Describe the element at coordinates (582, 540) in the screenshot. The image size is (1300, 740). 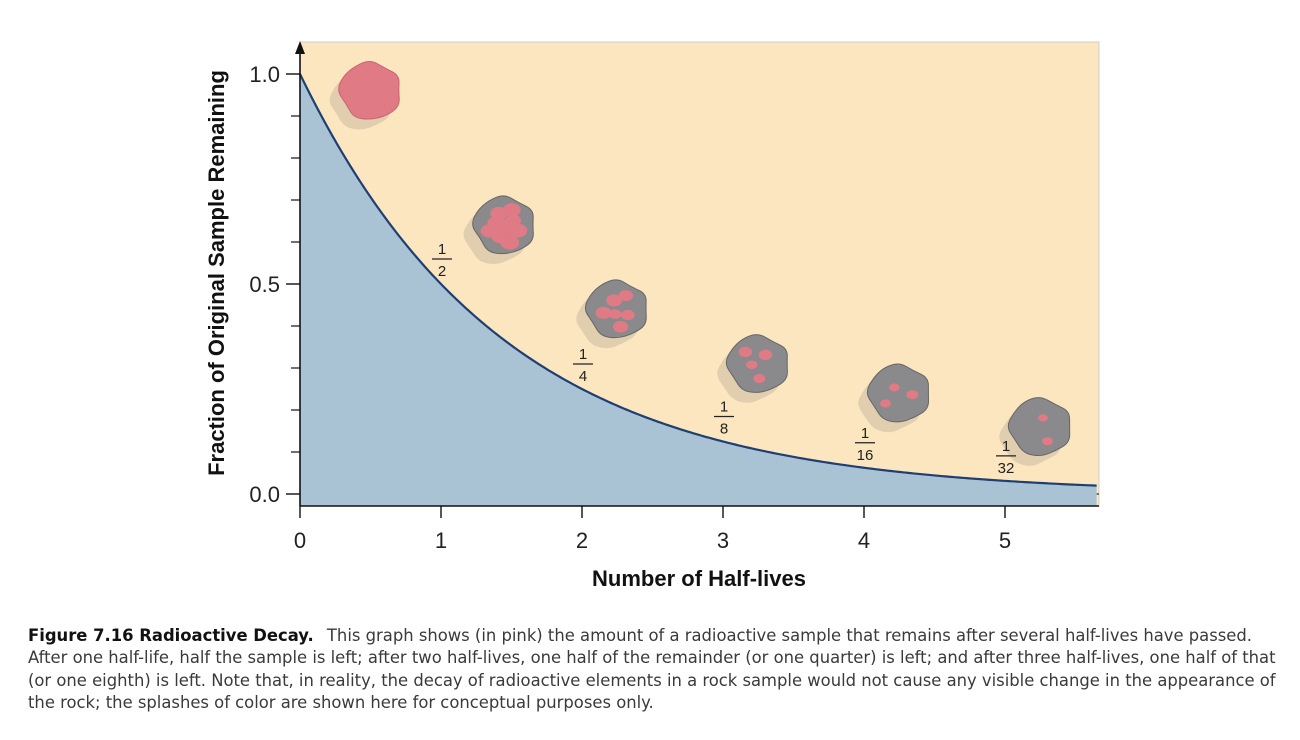
I see `x-tick-label: 2` at that location.